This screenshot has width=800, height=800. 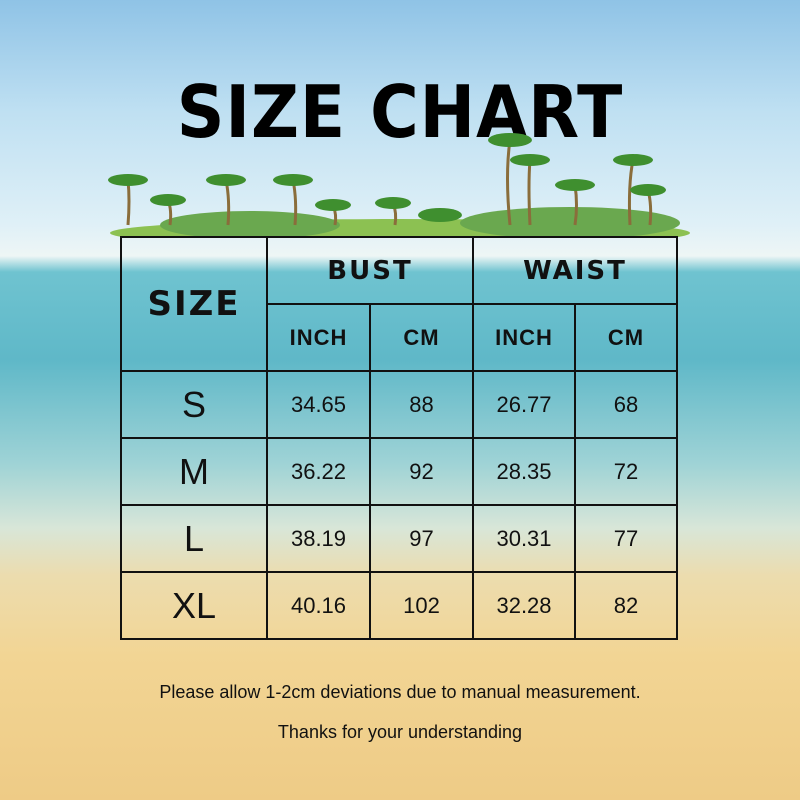 I want to click on waist-cm: 77, so click(x=626, y=538).